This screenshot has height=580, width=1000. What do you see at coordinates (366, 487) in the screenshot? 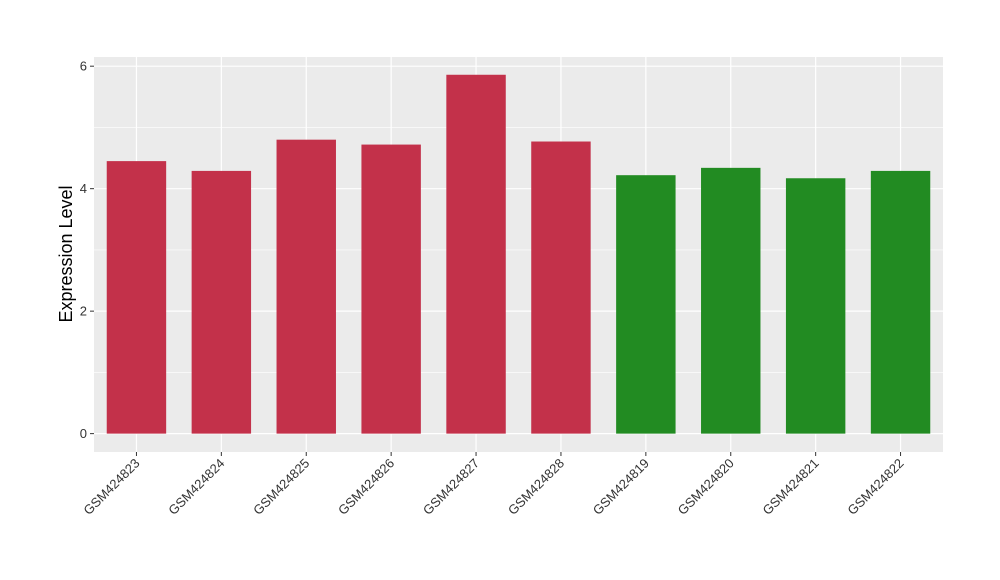
I see `x-tick-label: GSM424826` at bounding box center [366, 487].